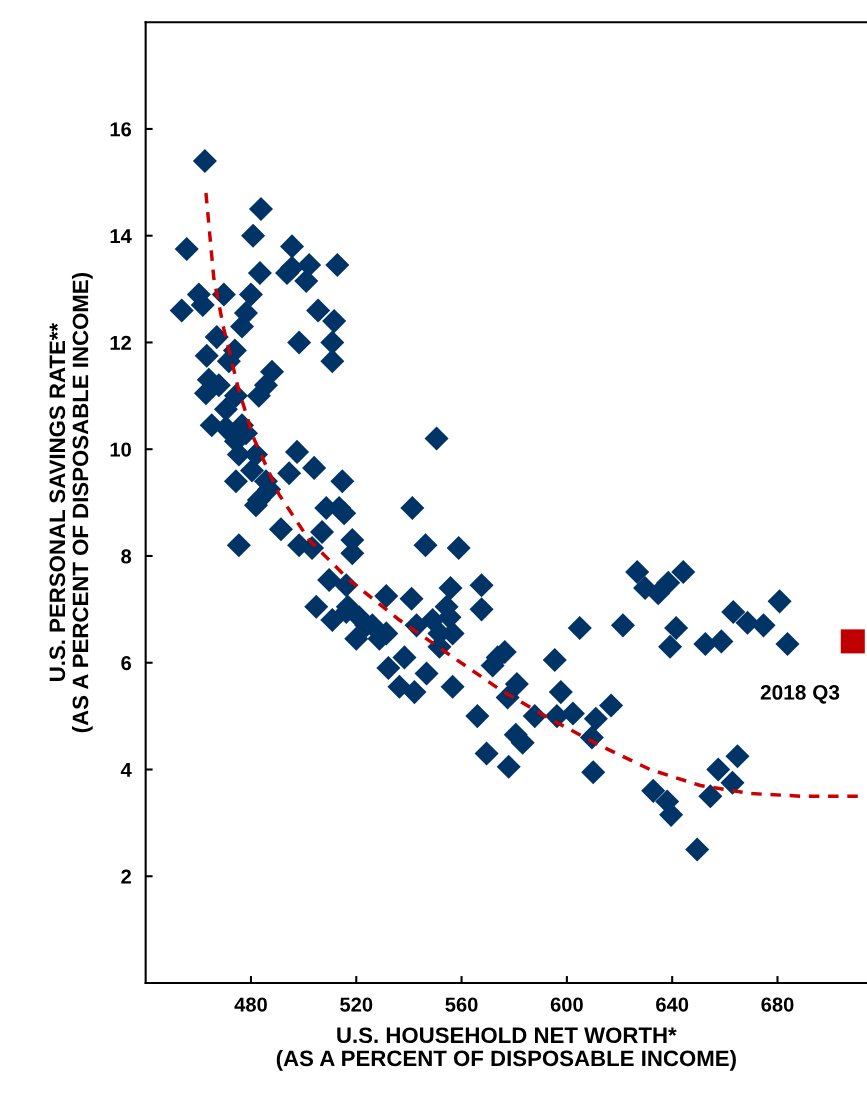  Describe the element at coordinates (506, 1049) in the screenshot. I see `x-axis-title: U.S. HOUSEHOLD NET WORTH* (AS A PERCENT OF DISPOSABLE INCOME)` at that location.